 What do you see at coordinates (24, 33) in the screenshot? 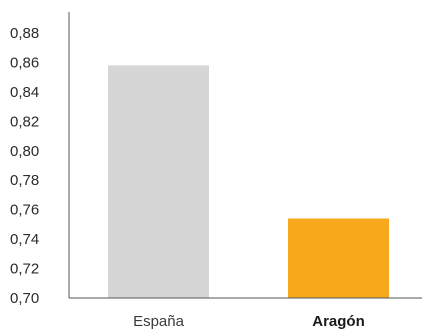
I see `y-tick-label: 0,88` at bounding box center [24, 33].